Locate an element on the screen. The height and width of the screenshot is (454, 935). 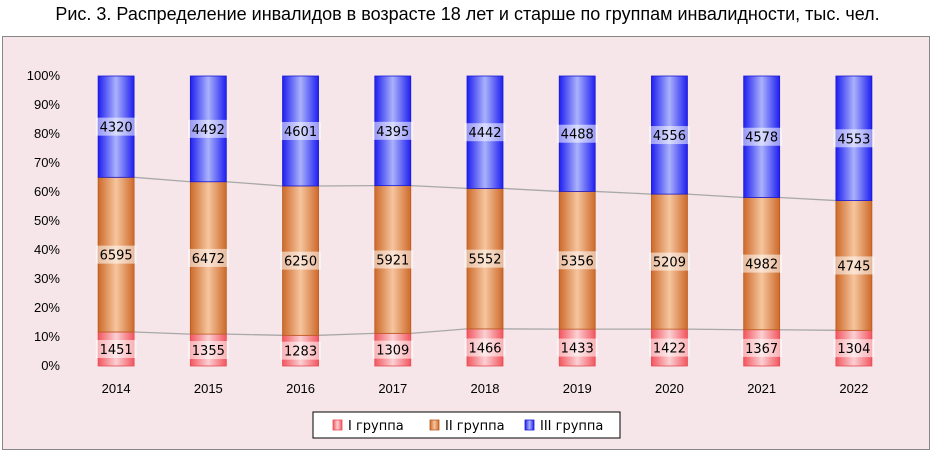
data-label: 1451 is located at coordinates (116, 350).